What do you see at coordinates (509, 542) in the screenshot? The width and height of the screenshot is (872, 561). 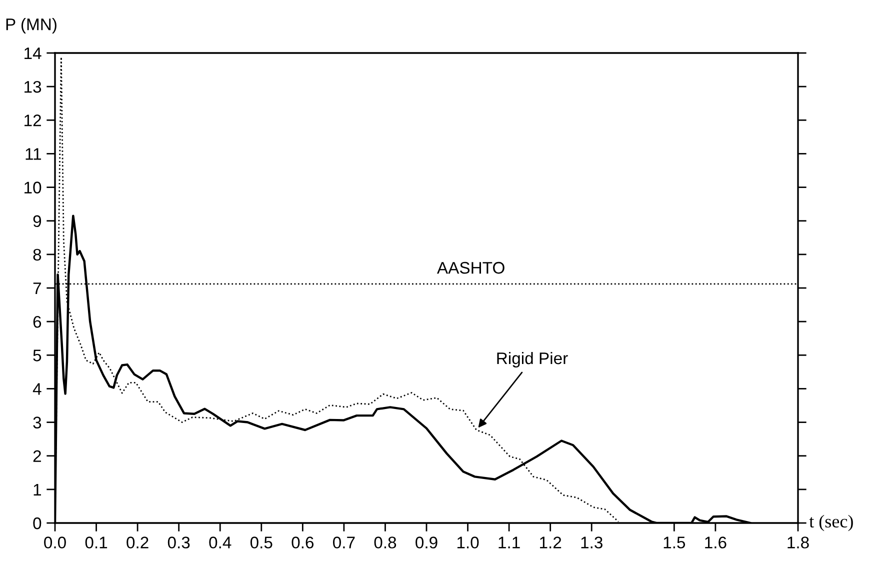 I see `x-tick-label: 1.1` at bounding box center [509, 542].